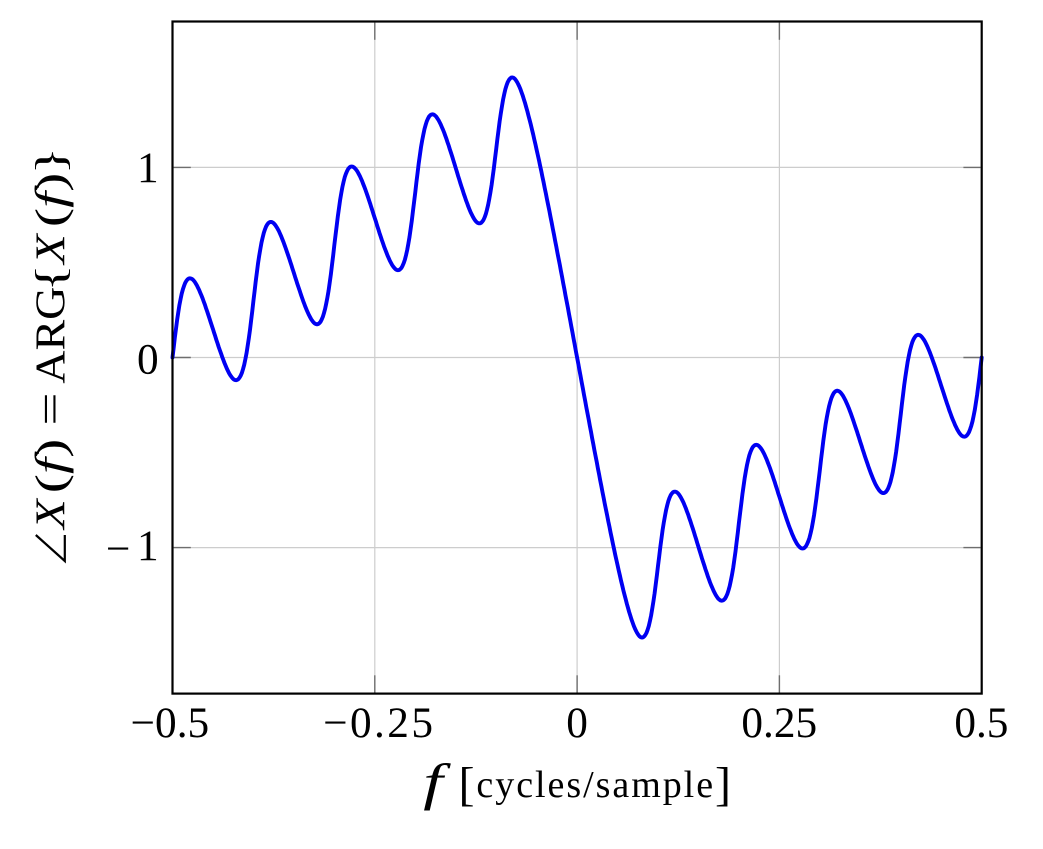  What do you see at coordinates (595, 784) in the screenshot?
I see `svg-text: [cycles/sample]` at bounding box center [595, 784].